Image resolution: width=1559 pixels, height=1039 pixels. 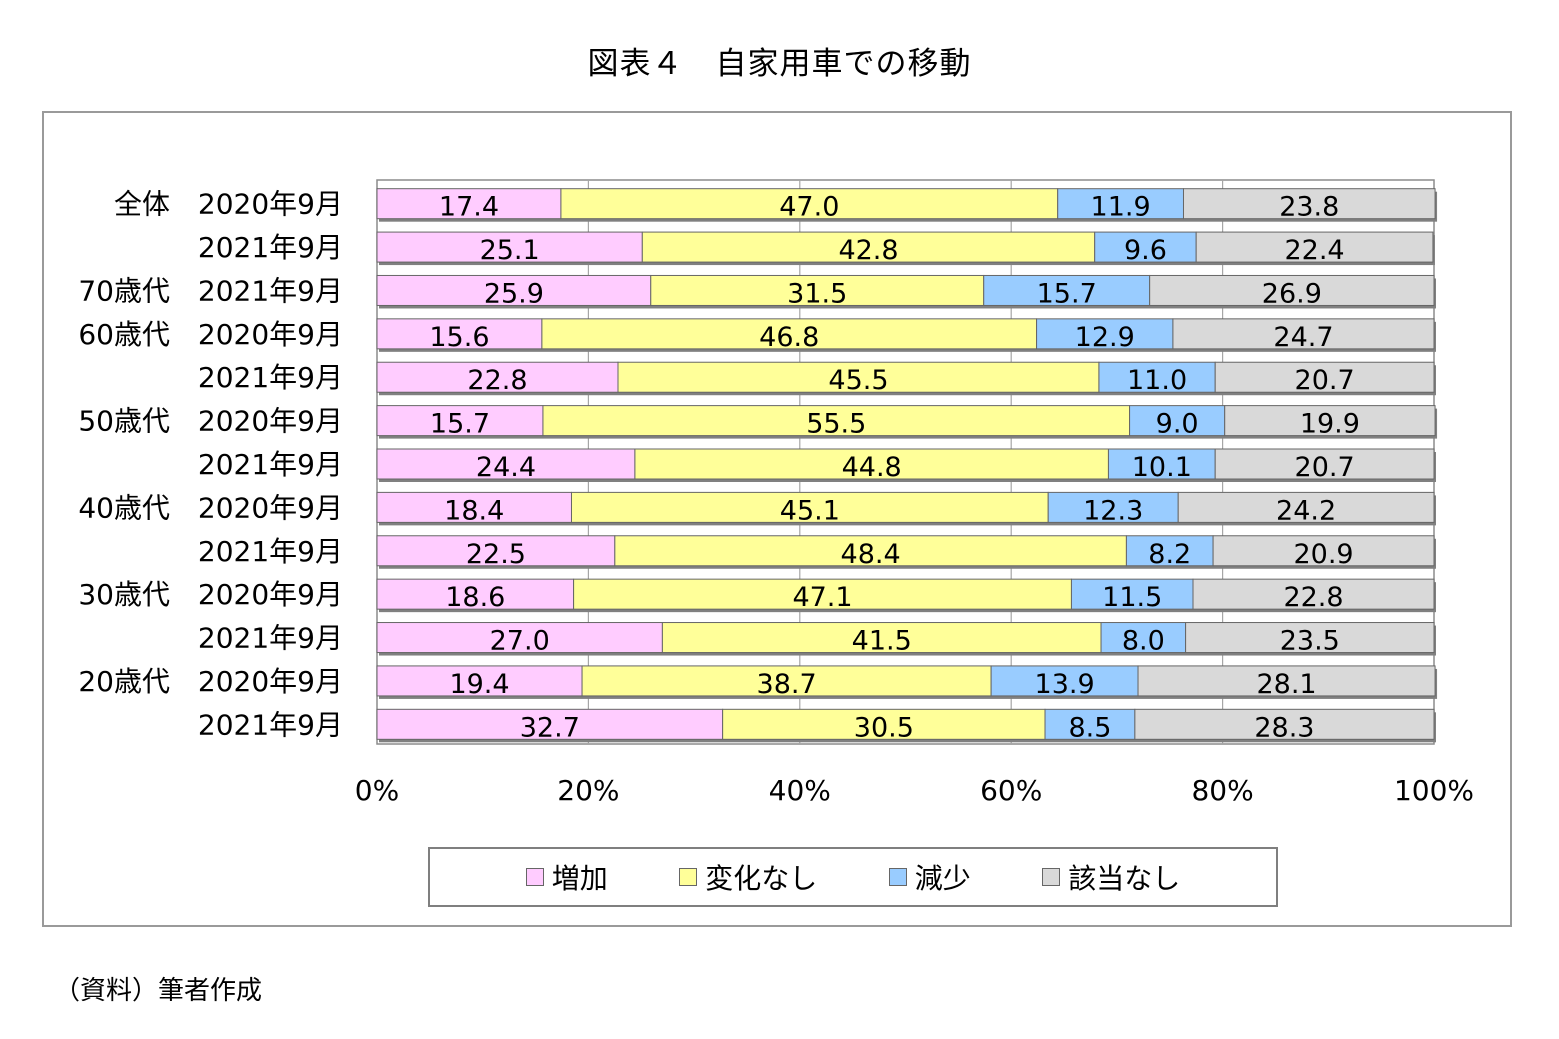 What do you see at coordinates (1177, 424) in the screenshot?
I see `data-label: 9.0` at bounding box center [1177, 424].